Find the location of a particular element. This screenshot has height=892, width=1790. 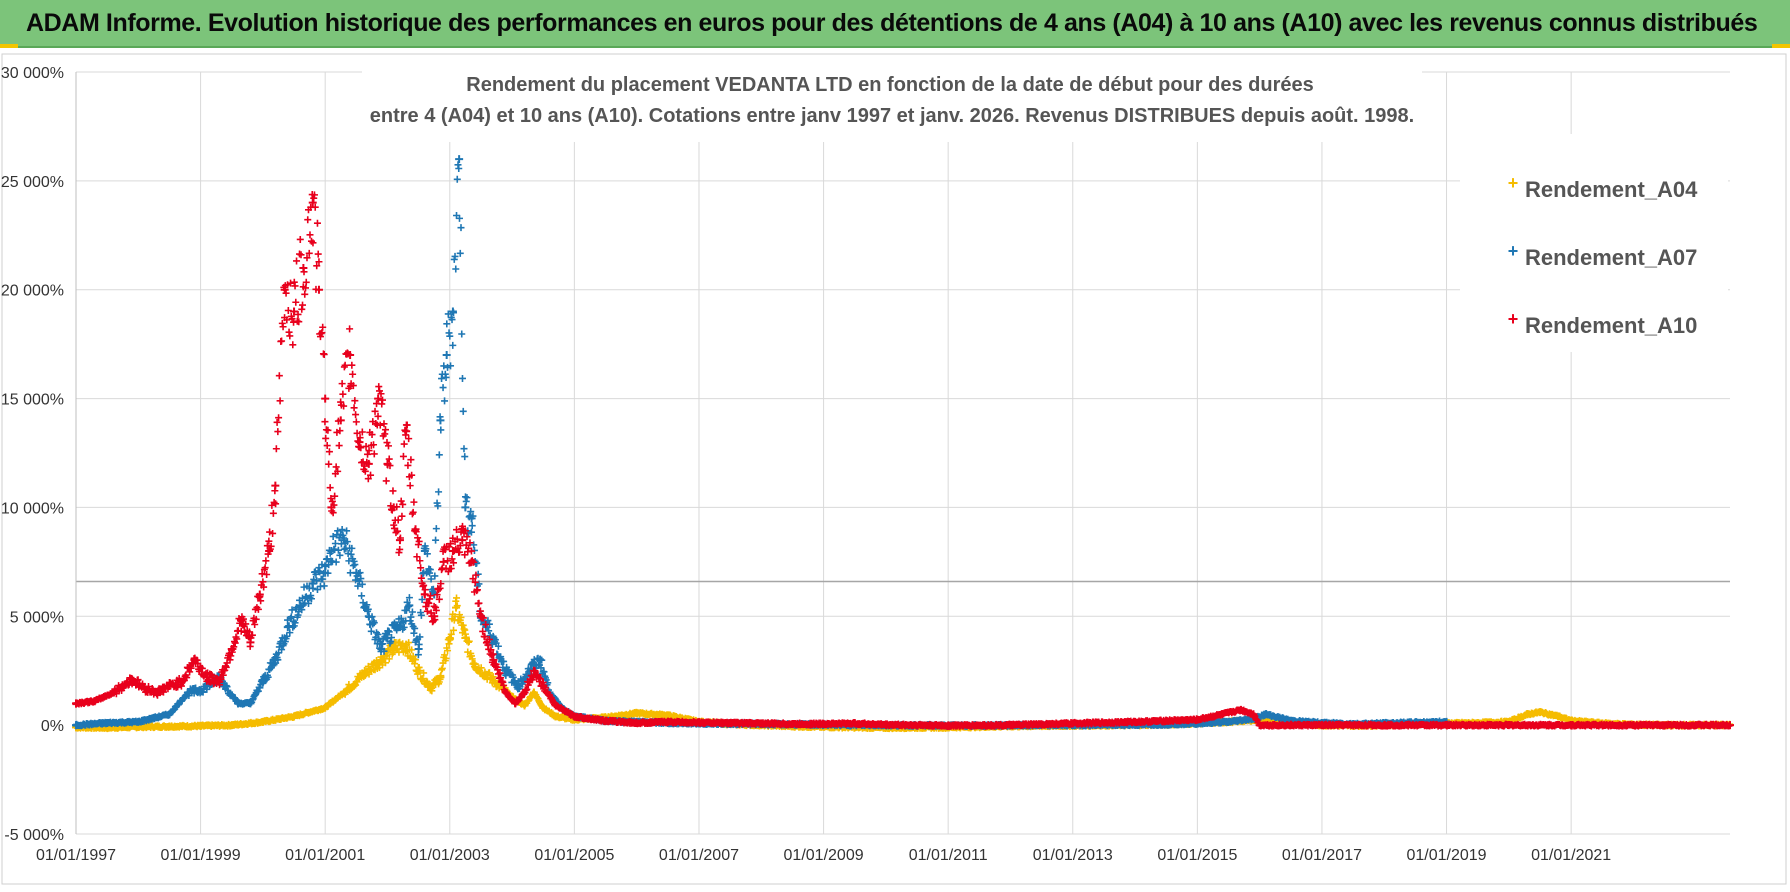

y-tick-label: 0% is located at coordinates (52, 726).